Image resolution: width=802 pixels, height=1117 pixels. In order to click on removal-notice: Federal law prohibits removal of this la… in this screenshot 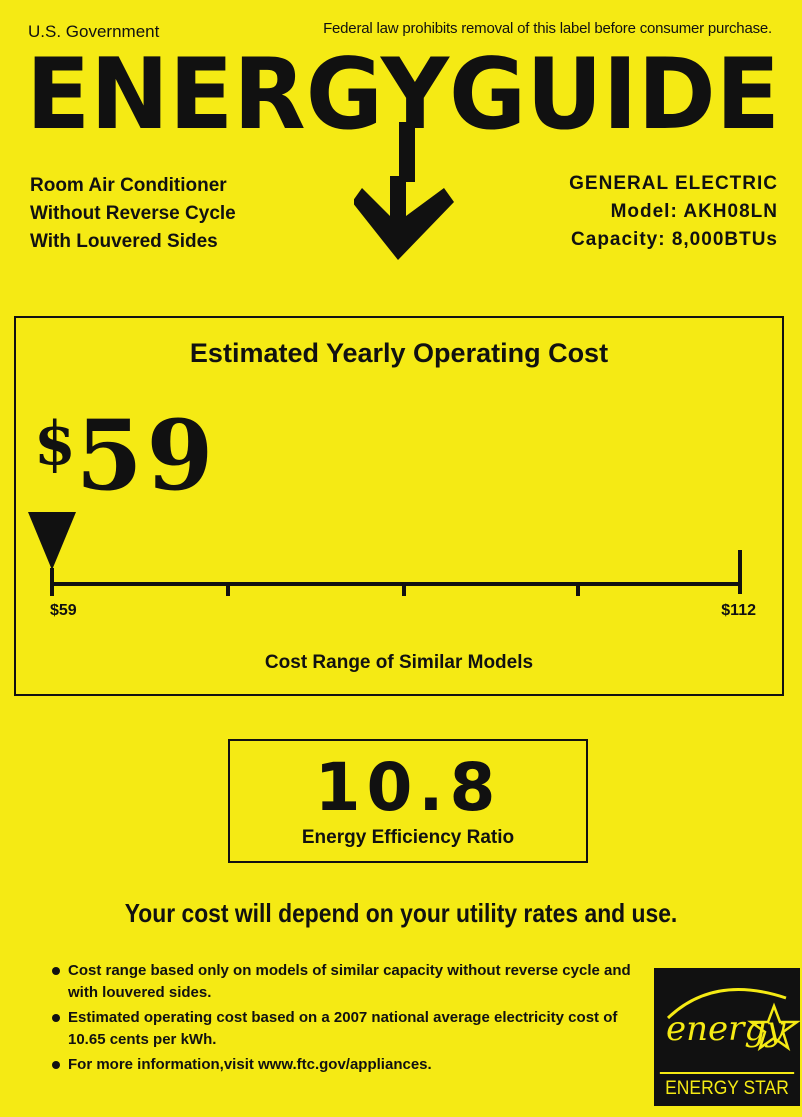, I will do `click(547, 28)`.